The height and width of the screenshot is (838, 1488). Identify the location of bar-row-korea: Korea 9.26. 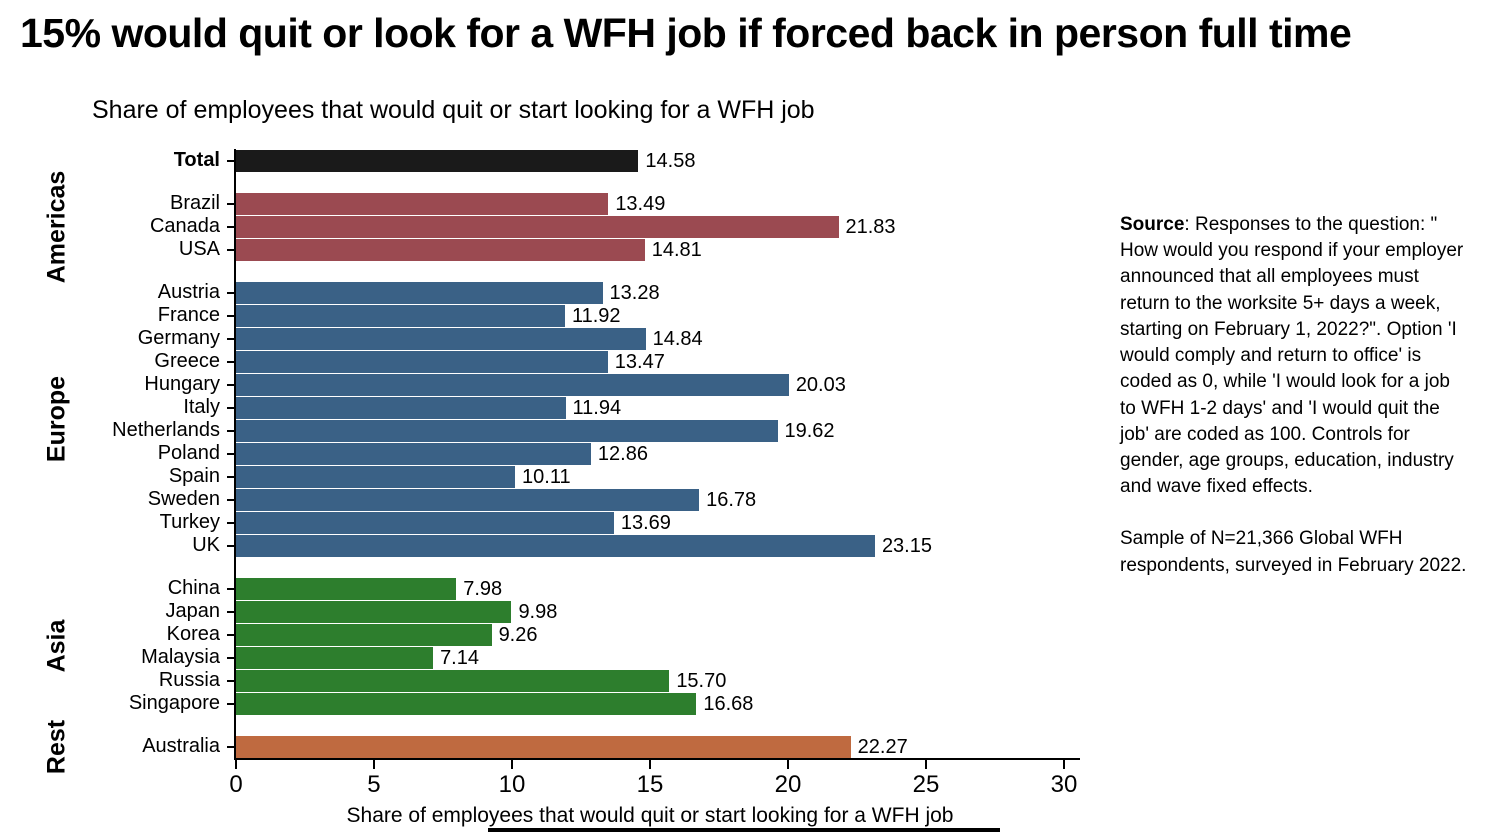
(575, 634).